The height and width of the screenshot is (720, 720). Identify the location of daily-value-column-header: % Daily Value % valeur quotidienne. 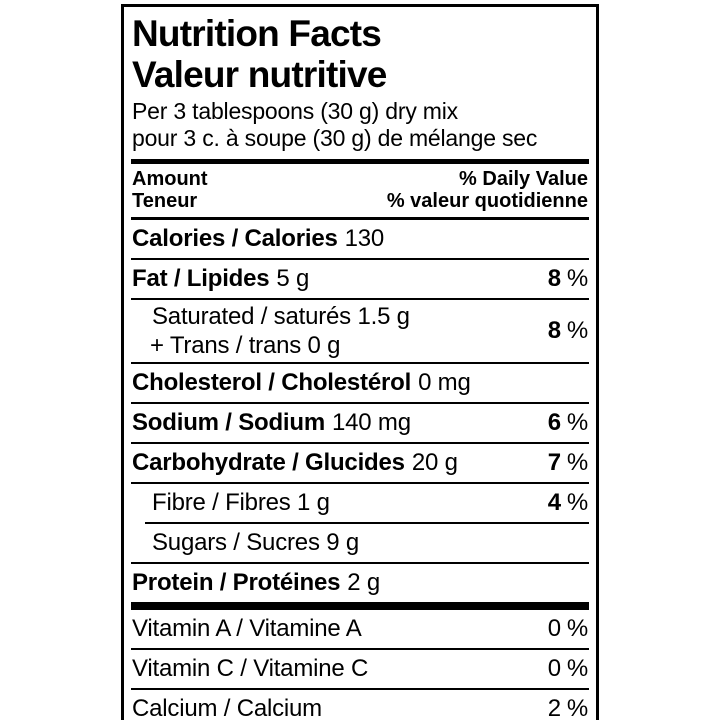
(487, 190).